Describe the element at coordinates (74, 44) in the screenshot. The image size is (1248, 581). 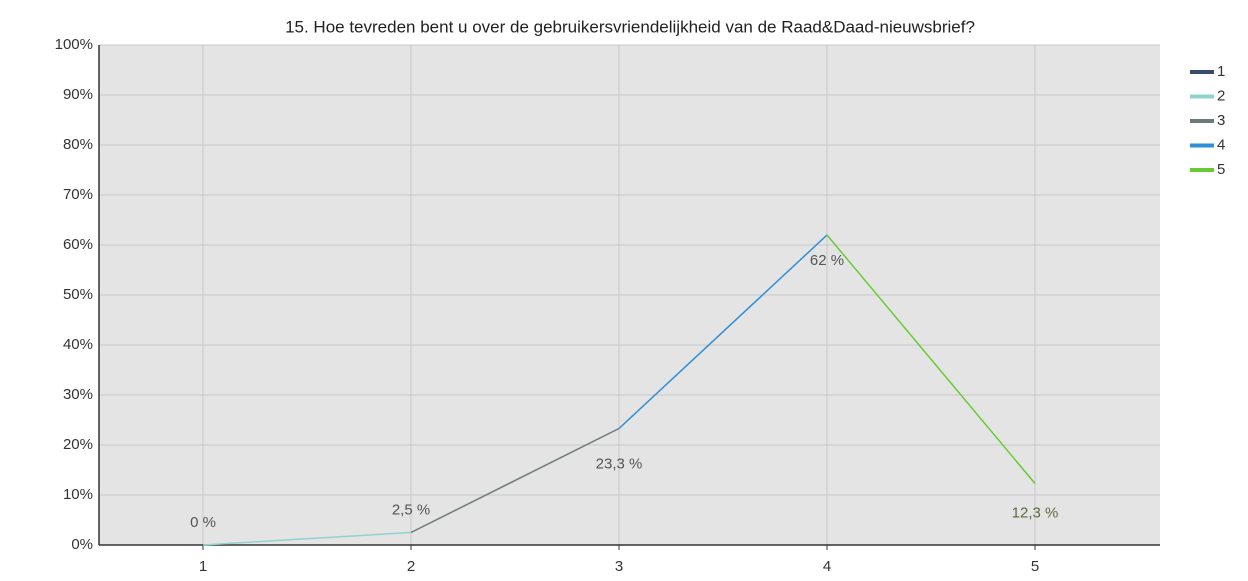
I see `y-tick-label: 100%` at that location.